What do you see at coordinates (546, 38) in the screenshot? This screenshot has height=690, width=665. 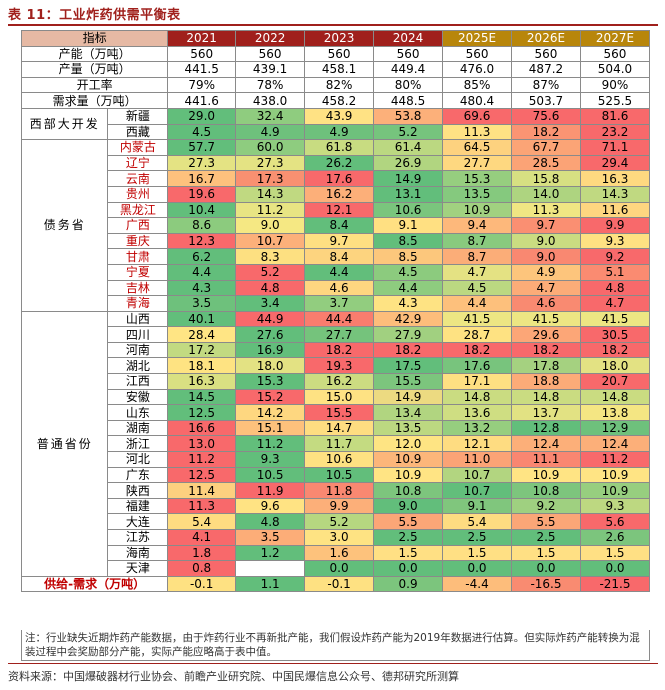 I see `header-year: 2026E` at bounding box center [546, 38].